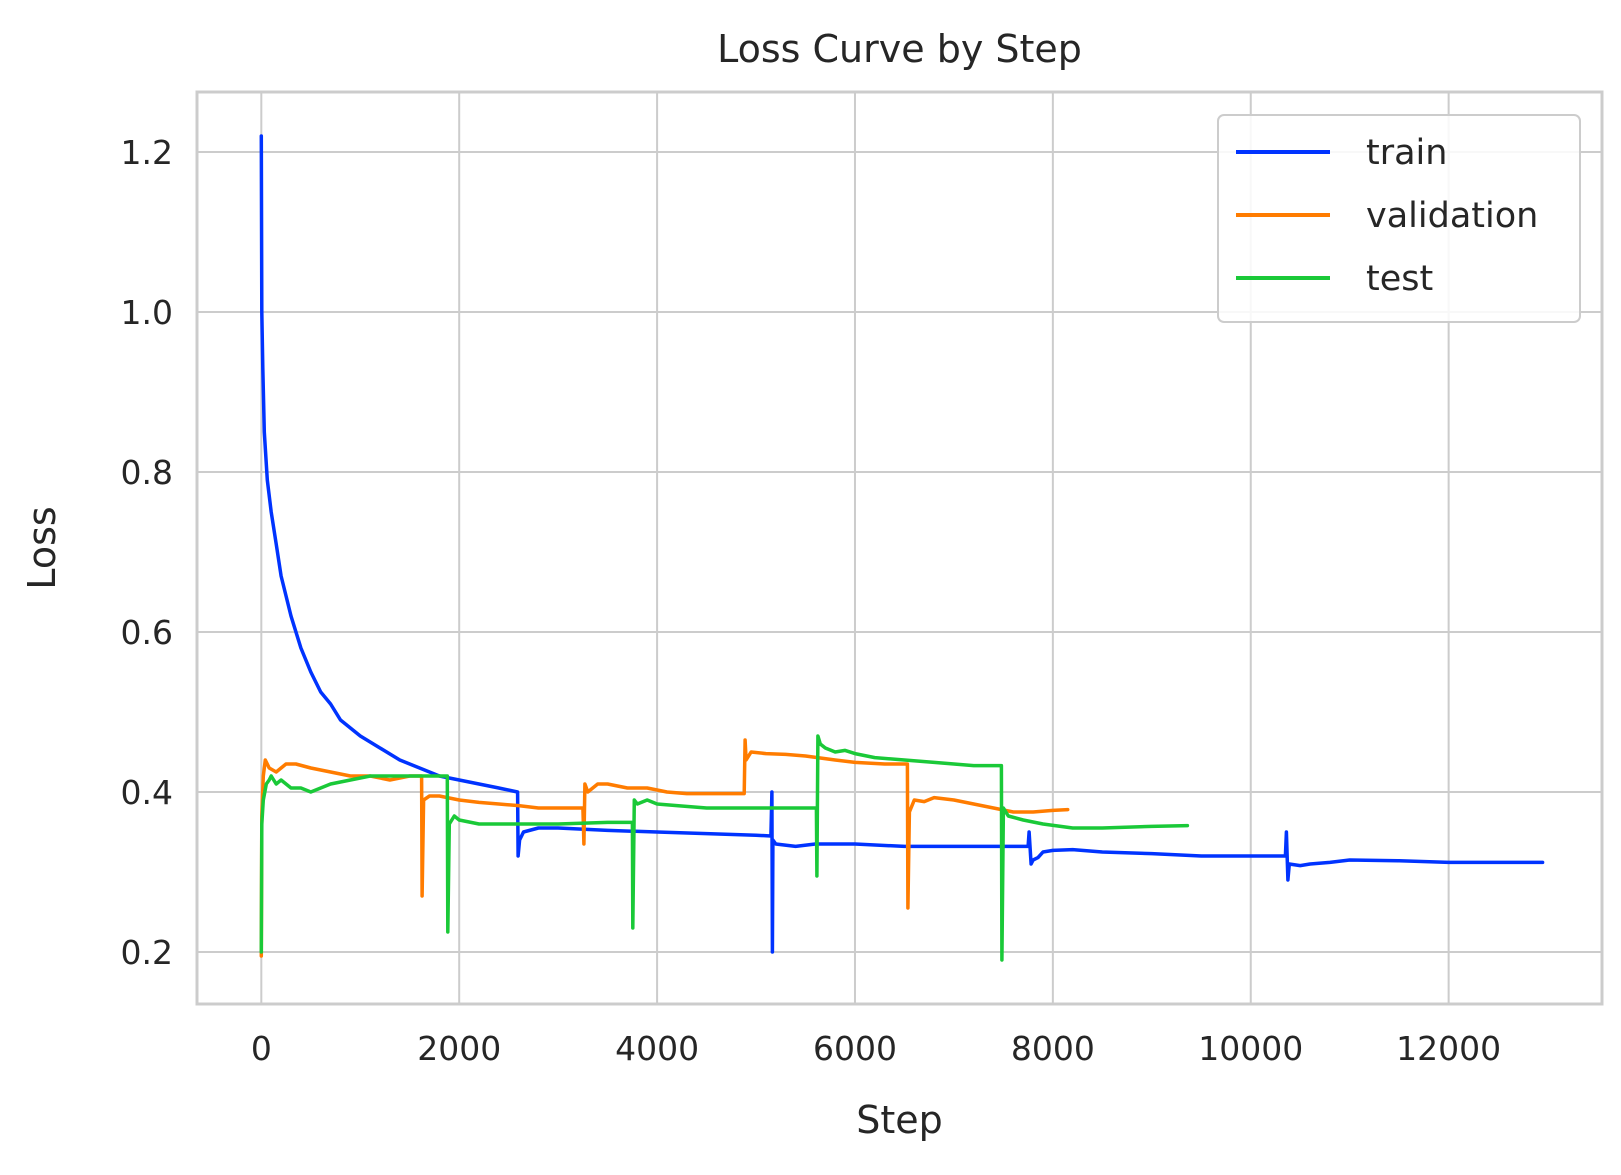 The width and height of the screenshot is (1621, 1175). Describe the element at coordinates (657, 1048) in the screenshot. I see `x-tick-label: 4000` at that location.